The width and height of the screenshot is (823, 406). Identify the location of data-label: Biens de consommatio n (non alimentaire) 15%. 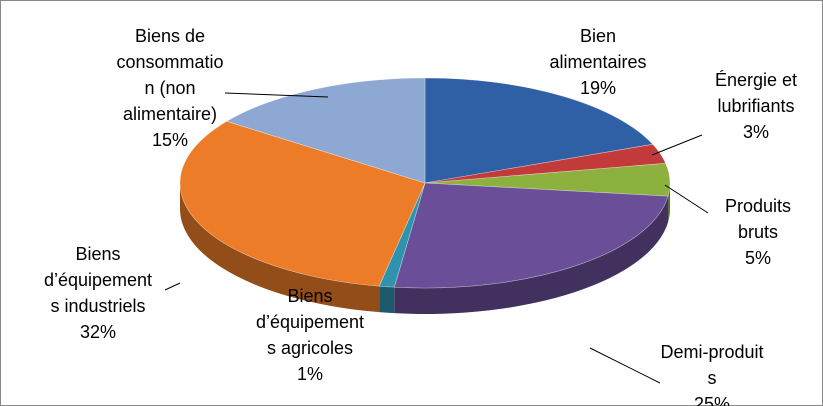
(169, 88).